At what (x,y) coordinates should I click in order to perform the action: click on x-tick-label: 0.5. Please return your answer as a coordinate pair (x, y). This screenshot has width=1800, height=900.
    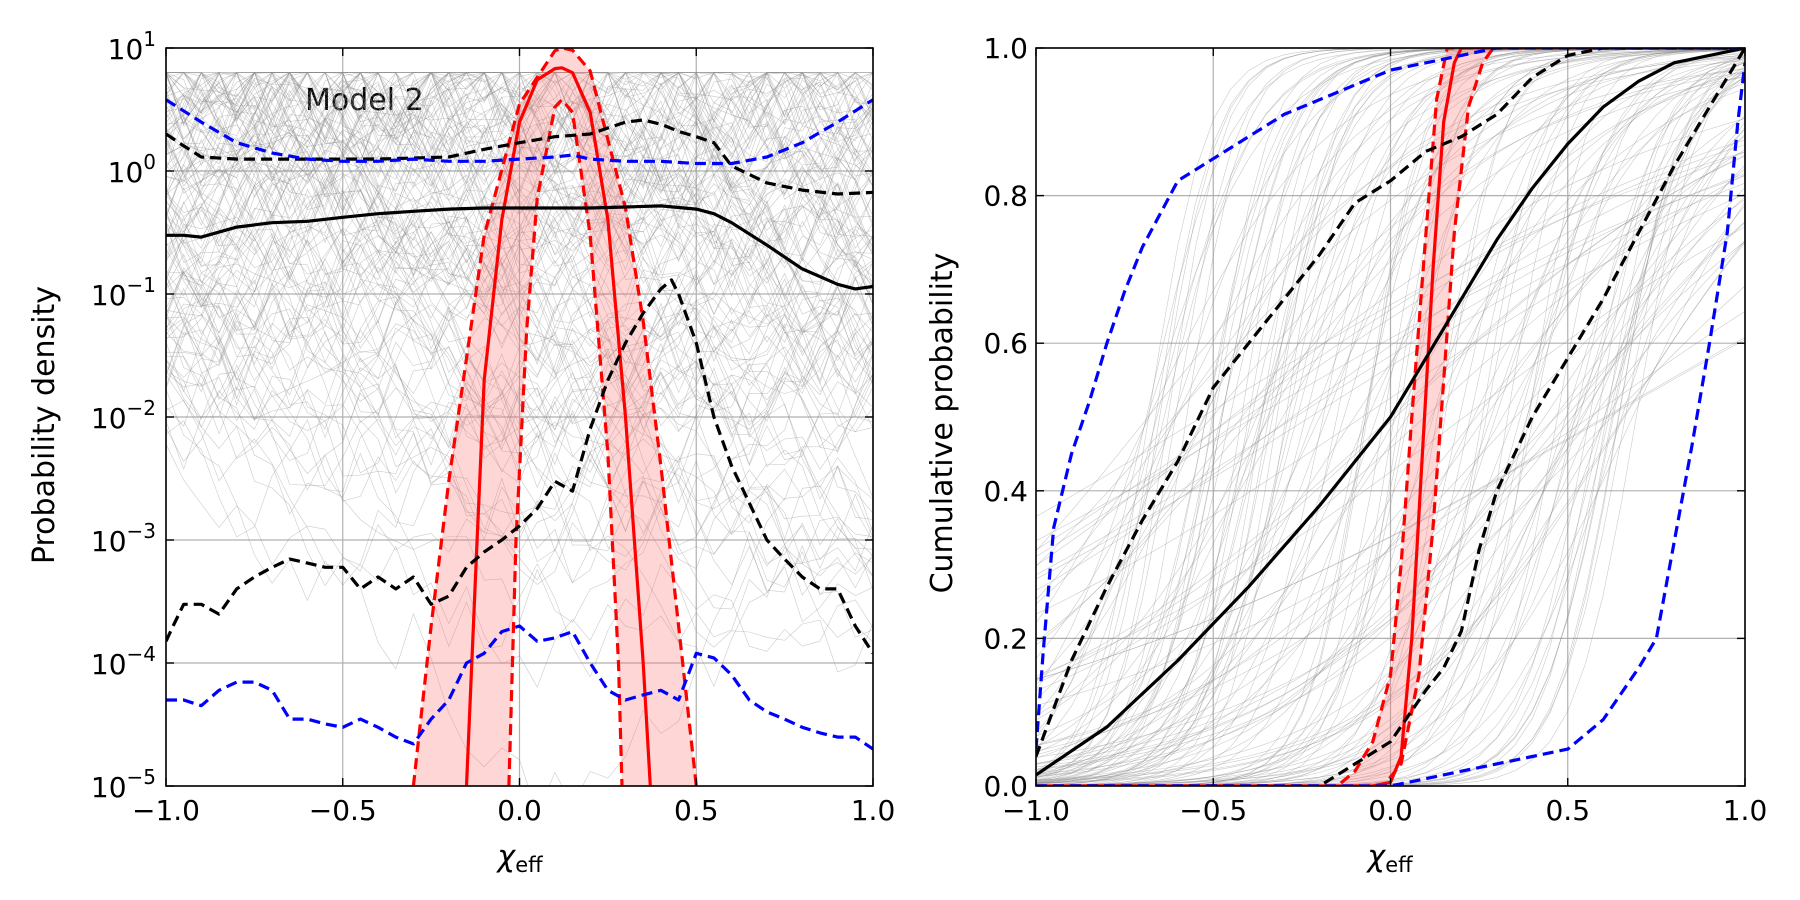
    Looking at the image, I should click on (696, 810).